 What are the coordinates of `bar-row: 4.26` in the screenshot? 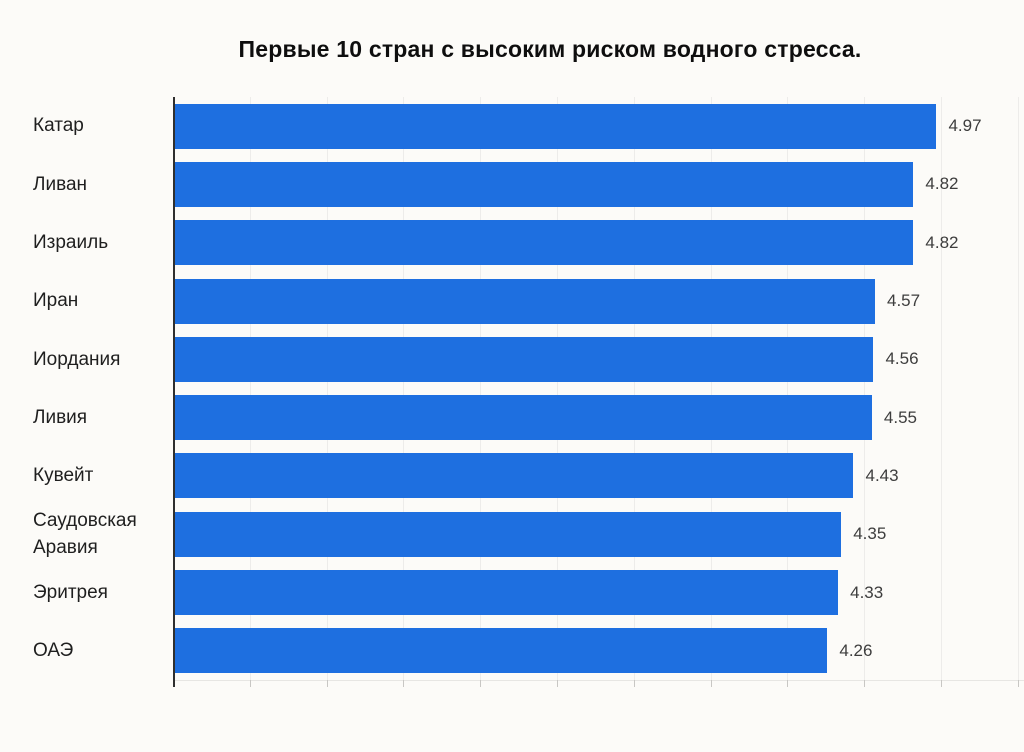 It's located at (598, 651).